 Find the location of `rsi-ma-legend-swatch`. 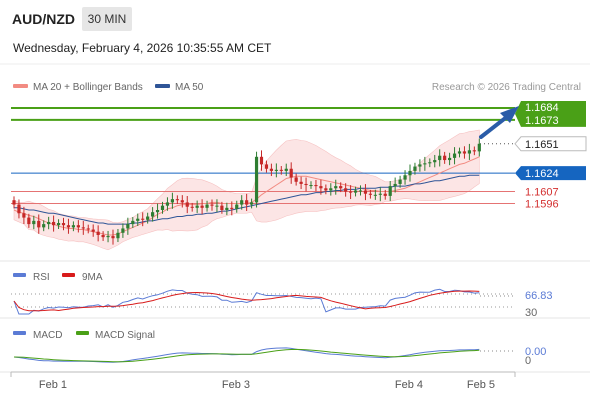

rsi-ma-legend-swatch is located at coordinates (68, 275).